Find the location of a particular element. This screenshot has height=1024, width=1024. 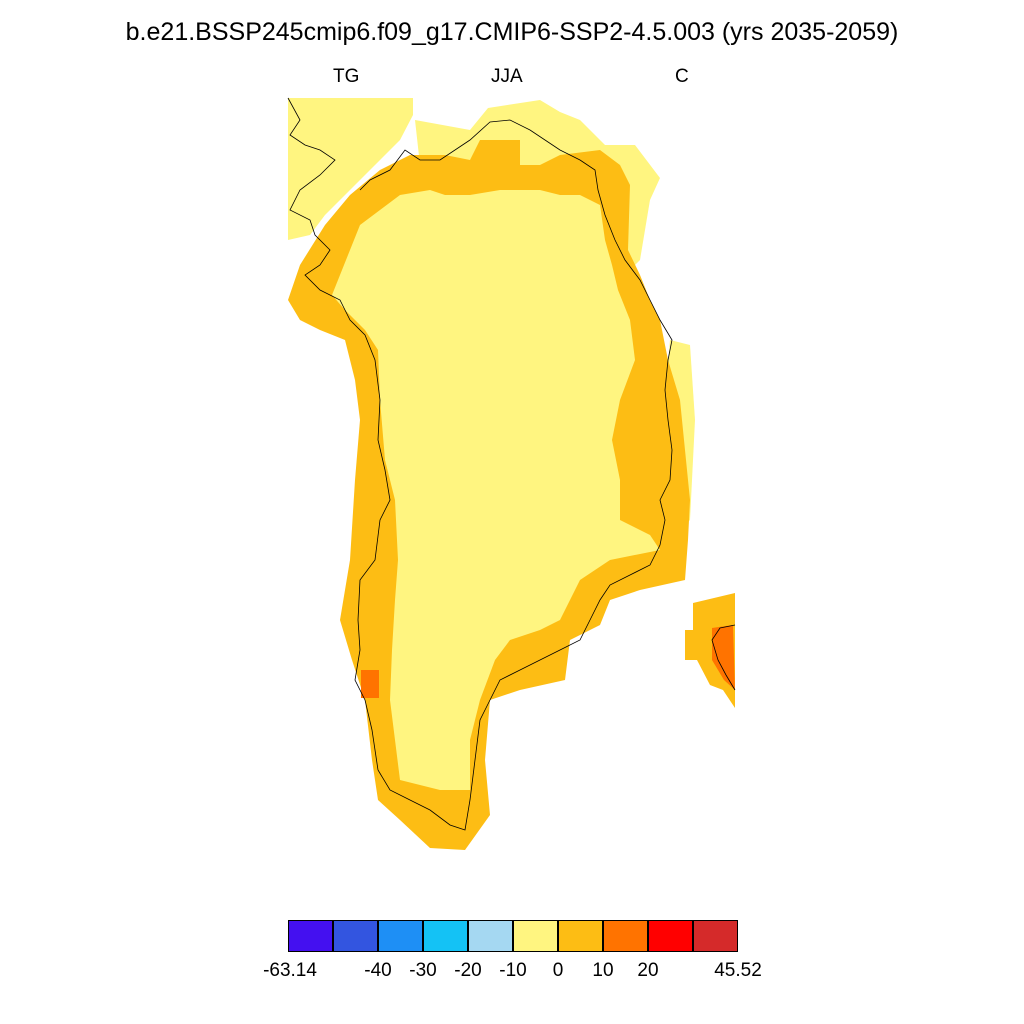

map-region-mid-southeast-island is located at coordinates (710, 650).